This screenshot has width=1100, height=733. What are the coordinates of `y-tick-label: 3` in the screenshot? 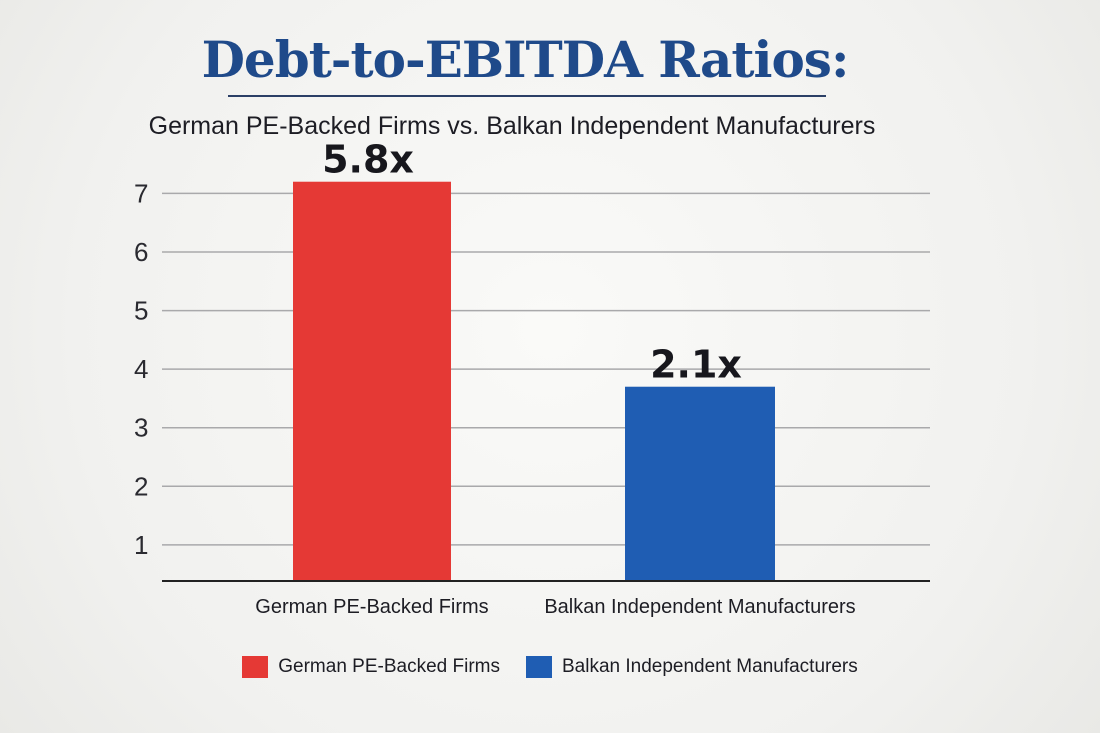 It's located at (141, 428).